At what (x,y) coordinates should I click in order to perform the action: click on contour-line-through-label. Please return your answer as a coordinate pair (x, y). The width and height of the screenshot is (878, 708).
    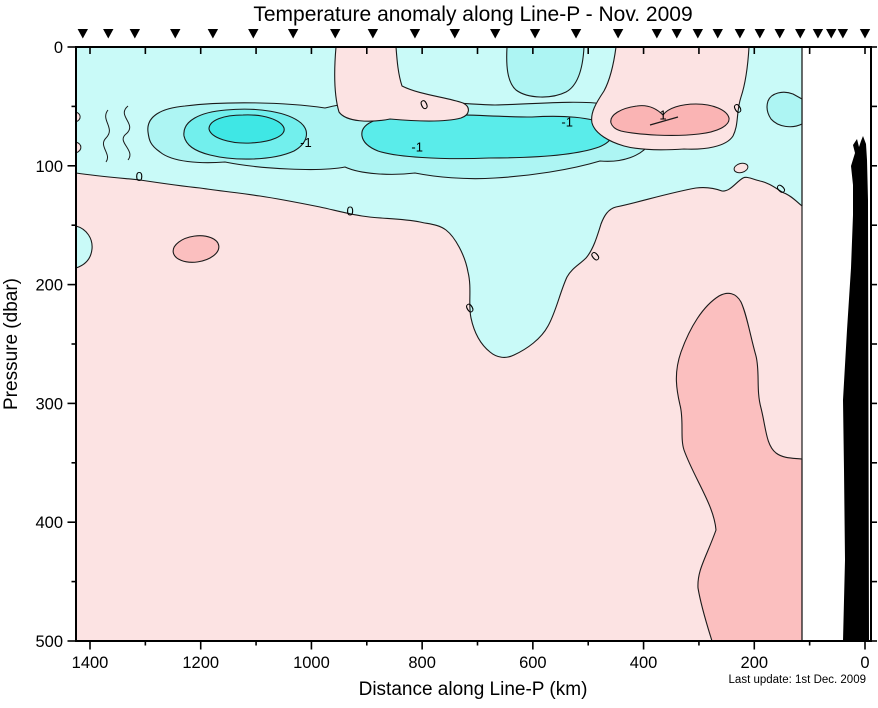
    Looking at the image, I should click on (664, 121).